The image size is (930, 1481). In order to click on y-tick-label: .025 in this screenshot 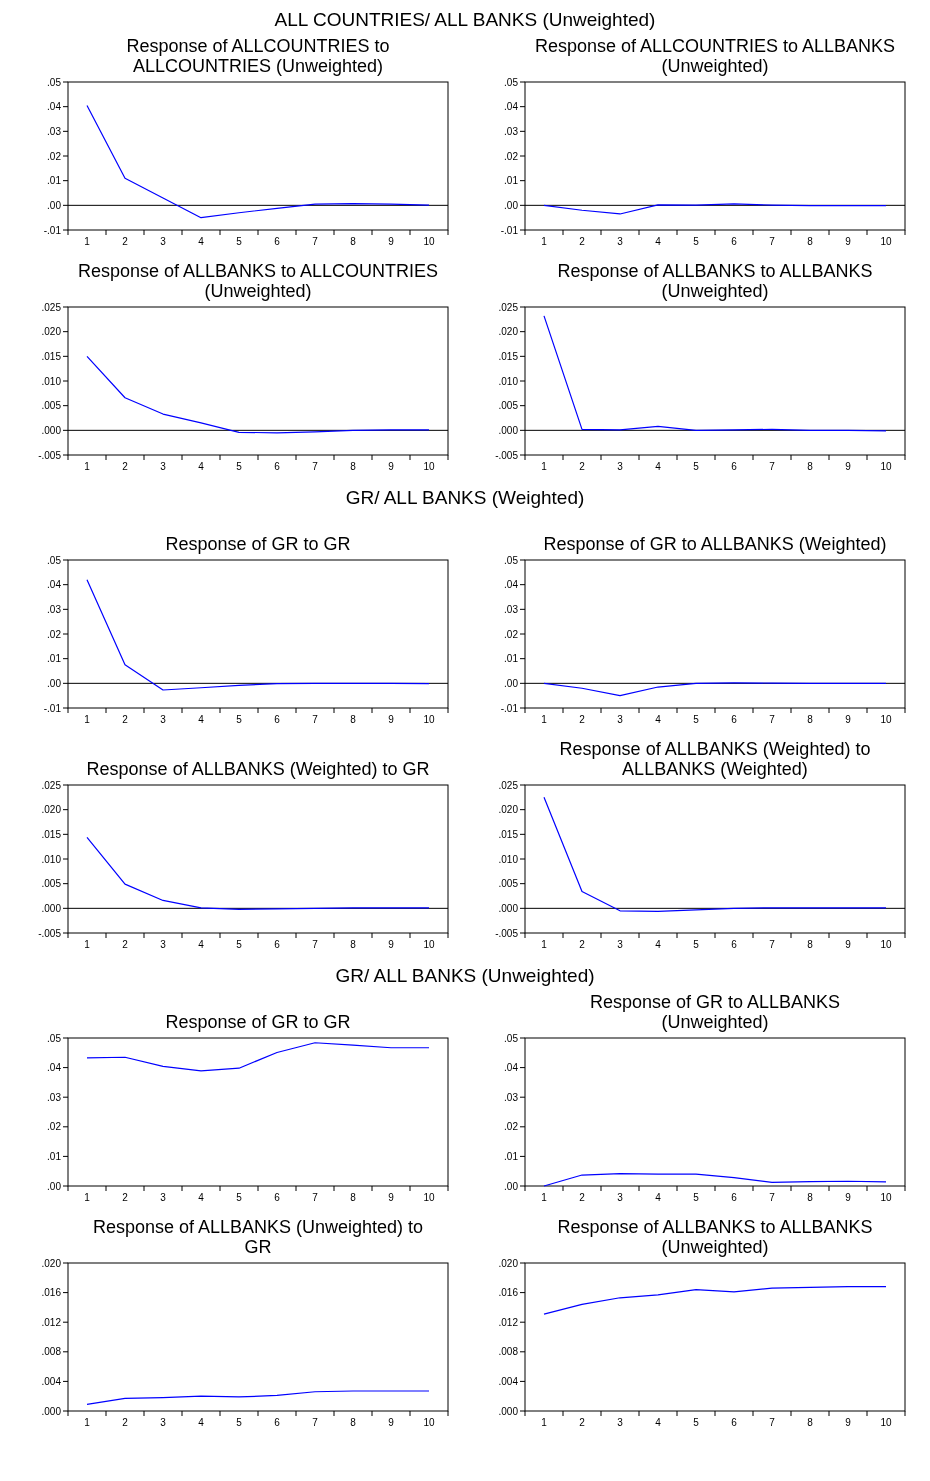, I will do `click(508, 307)`.